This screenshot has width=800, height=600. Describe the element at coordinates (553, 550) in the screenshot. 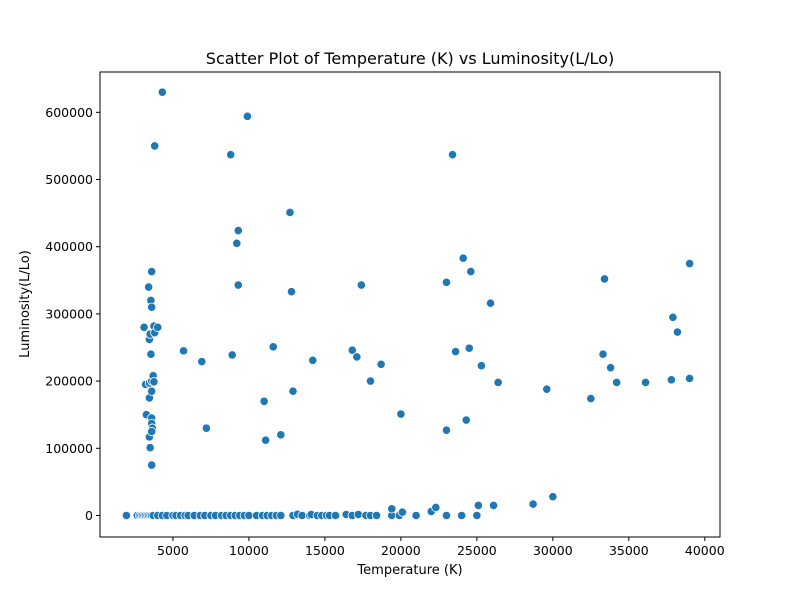

I see `x-tick-label: 30000` at that location.